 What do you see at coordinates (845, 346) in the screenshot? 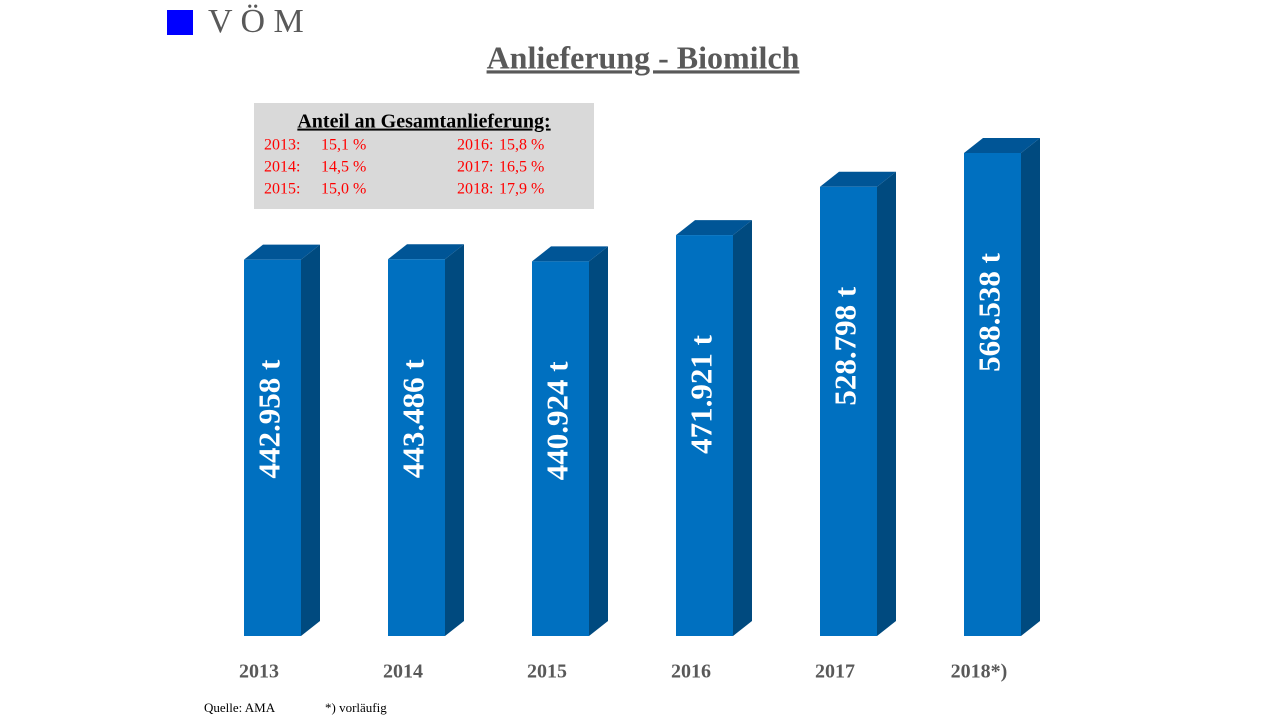
I see `value-label: 528.798 t` at bounding box center [845, 346].